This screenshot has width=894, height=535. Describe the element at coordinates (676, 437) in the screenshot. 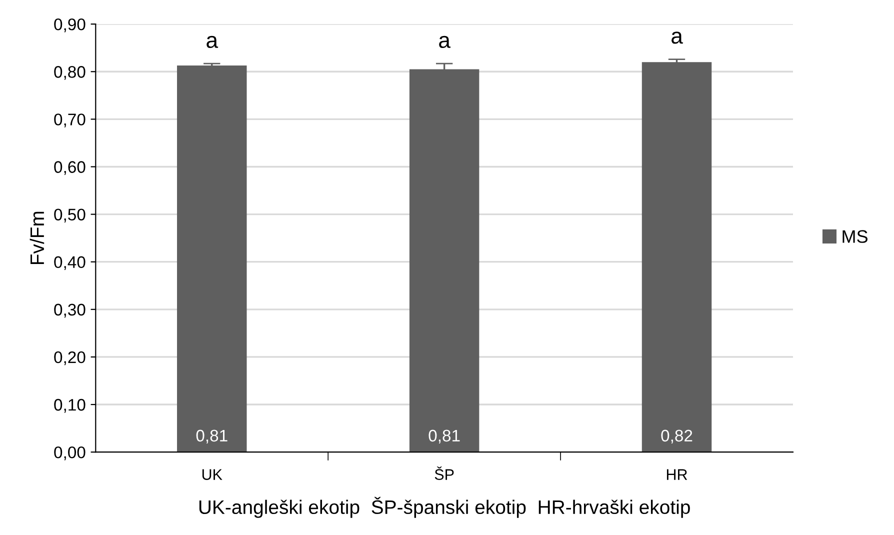

I see `data-label: 0,82` at that location.